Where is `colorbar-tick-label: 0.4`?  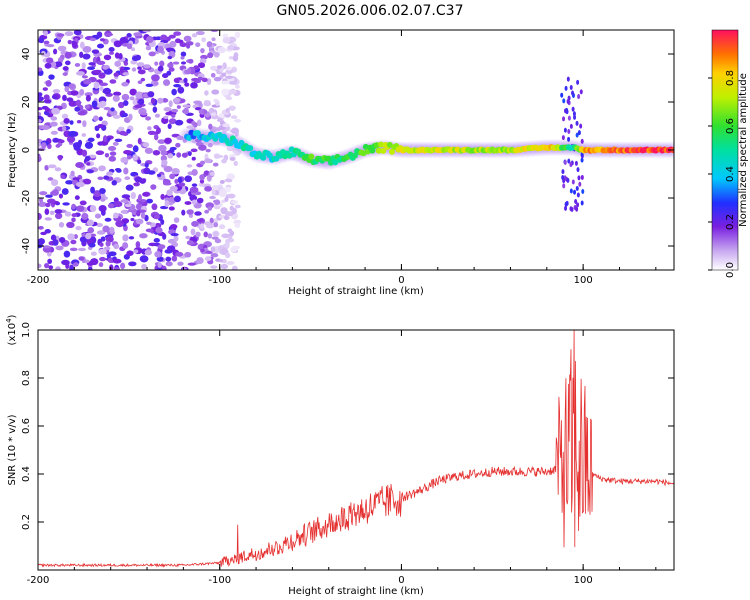
colorbar-tick-label: 0.4 is located at coordinates (730, 174).